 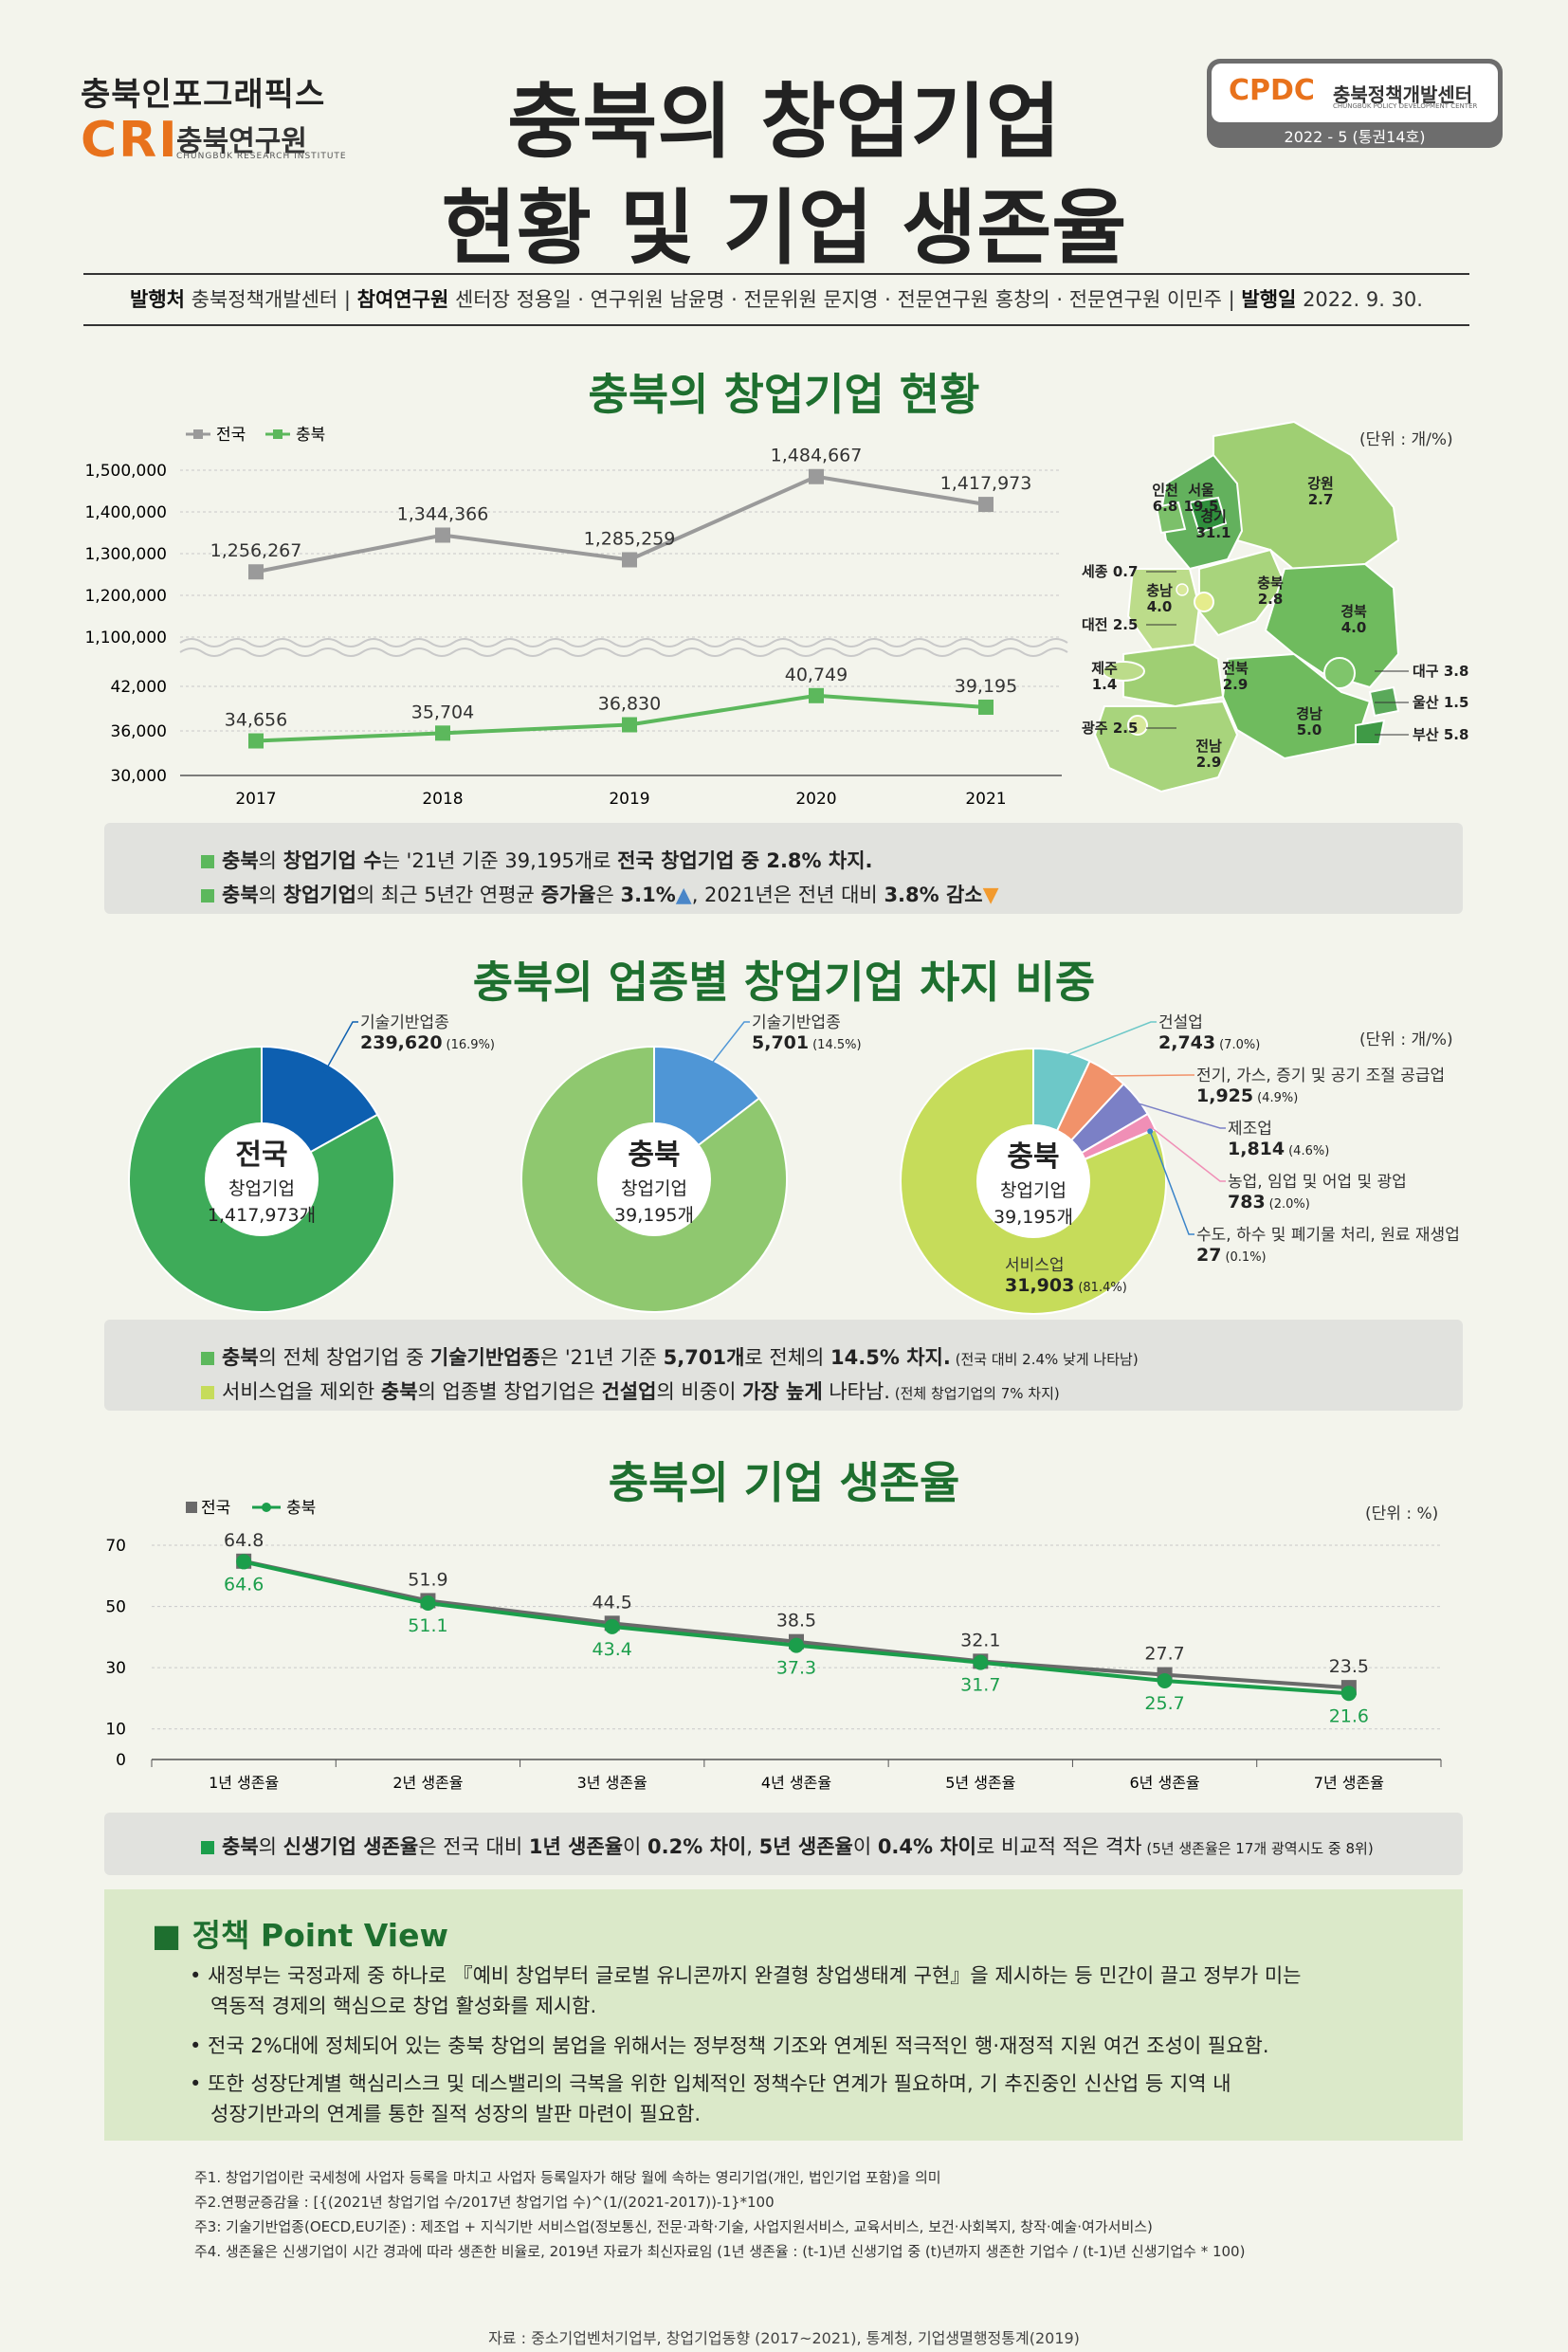 What do you see at coordinates (1277, 1098) in the screenshot?
I see `pie-slice-percent: (4.9%)` at bounding box center [1277, 1098].